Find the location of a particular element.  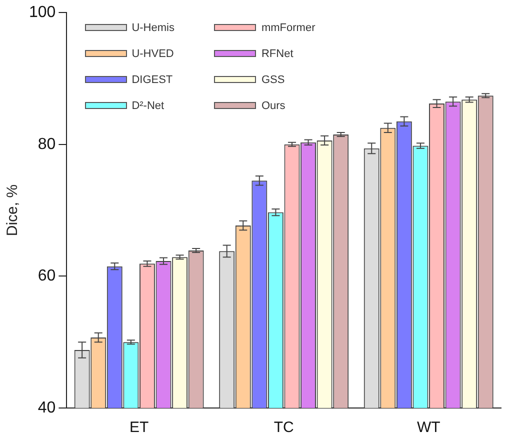

legend-label: mmFormer is located at coordinates (288, 28).